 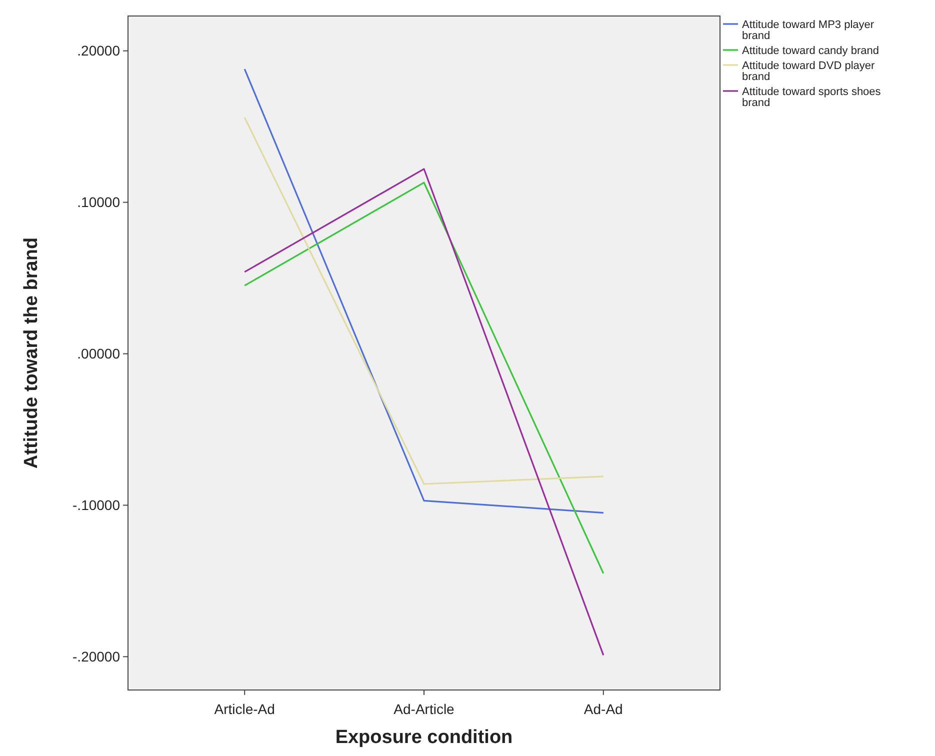 I want to click on x-axis-title: Exposure condition, so click(x=424, y=737).